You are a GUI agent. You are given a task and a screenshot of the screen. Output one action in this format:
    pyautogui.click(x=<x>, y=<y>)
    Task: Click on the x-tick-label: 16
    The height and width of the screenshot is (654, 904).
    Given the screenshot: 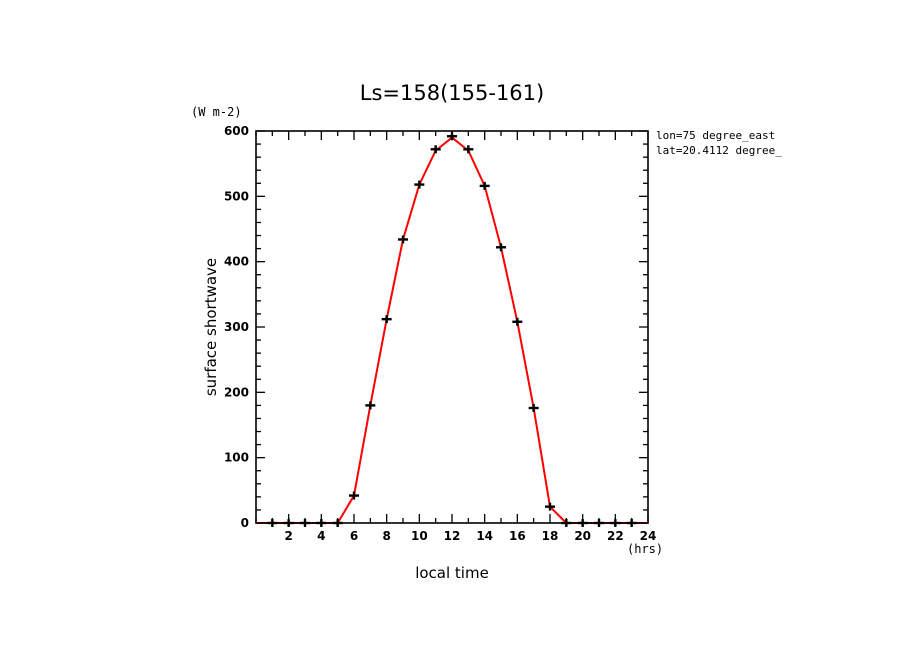 What is the action you would take?
    pyautogui.click(x=517, y=536)
    